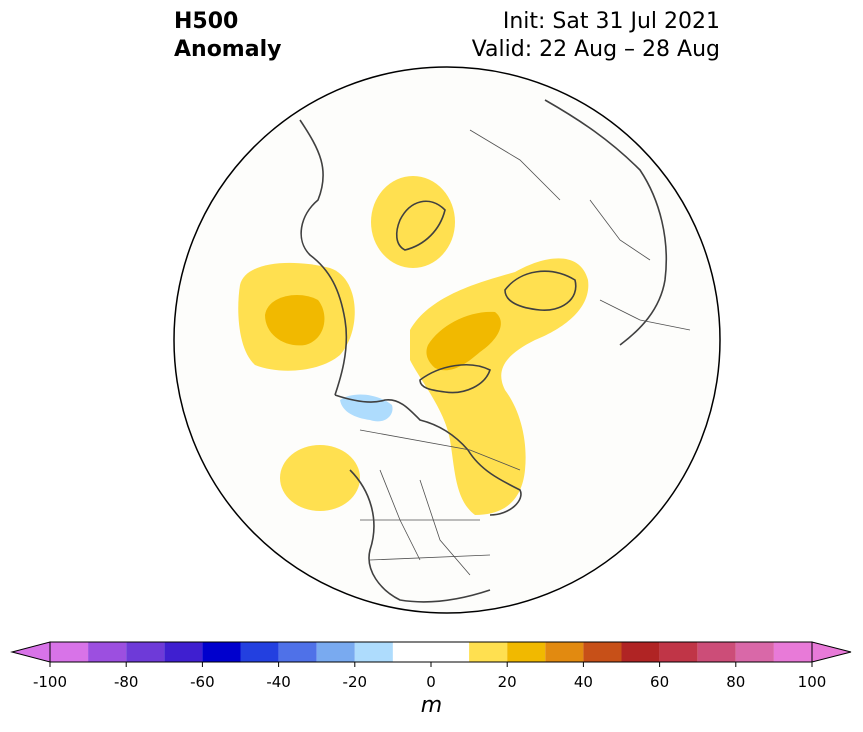 Image resolution: width=863 pixels, height=732 pixels. Describe the element at coordinates (228, 49) in the screenshot. I see `title-type: Anomaly` at that location.